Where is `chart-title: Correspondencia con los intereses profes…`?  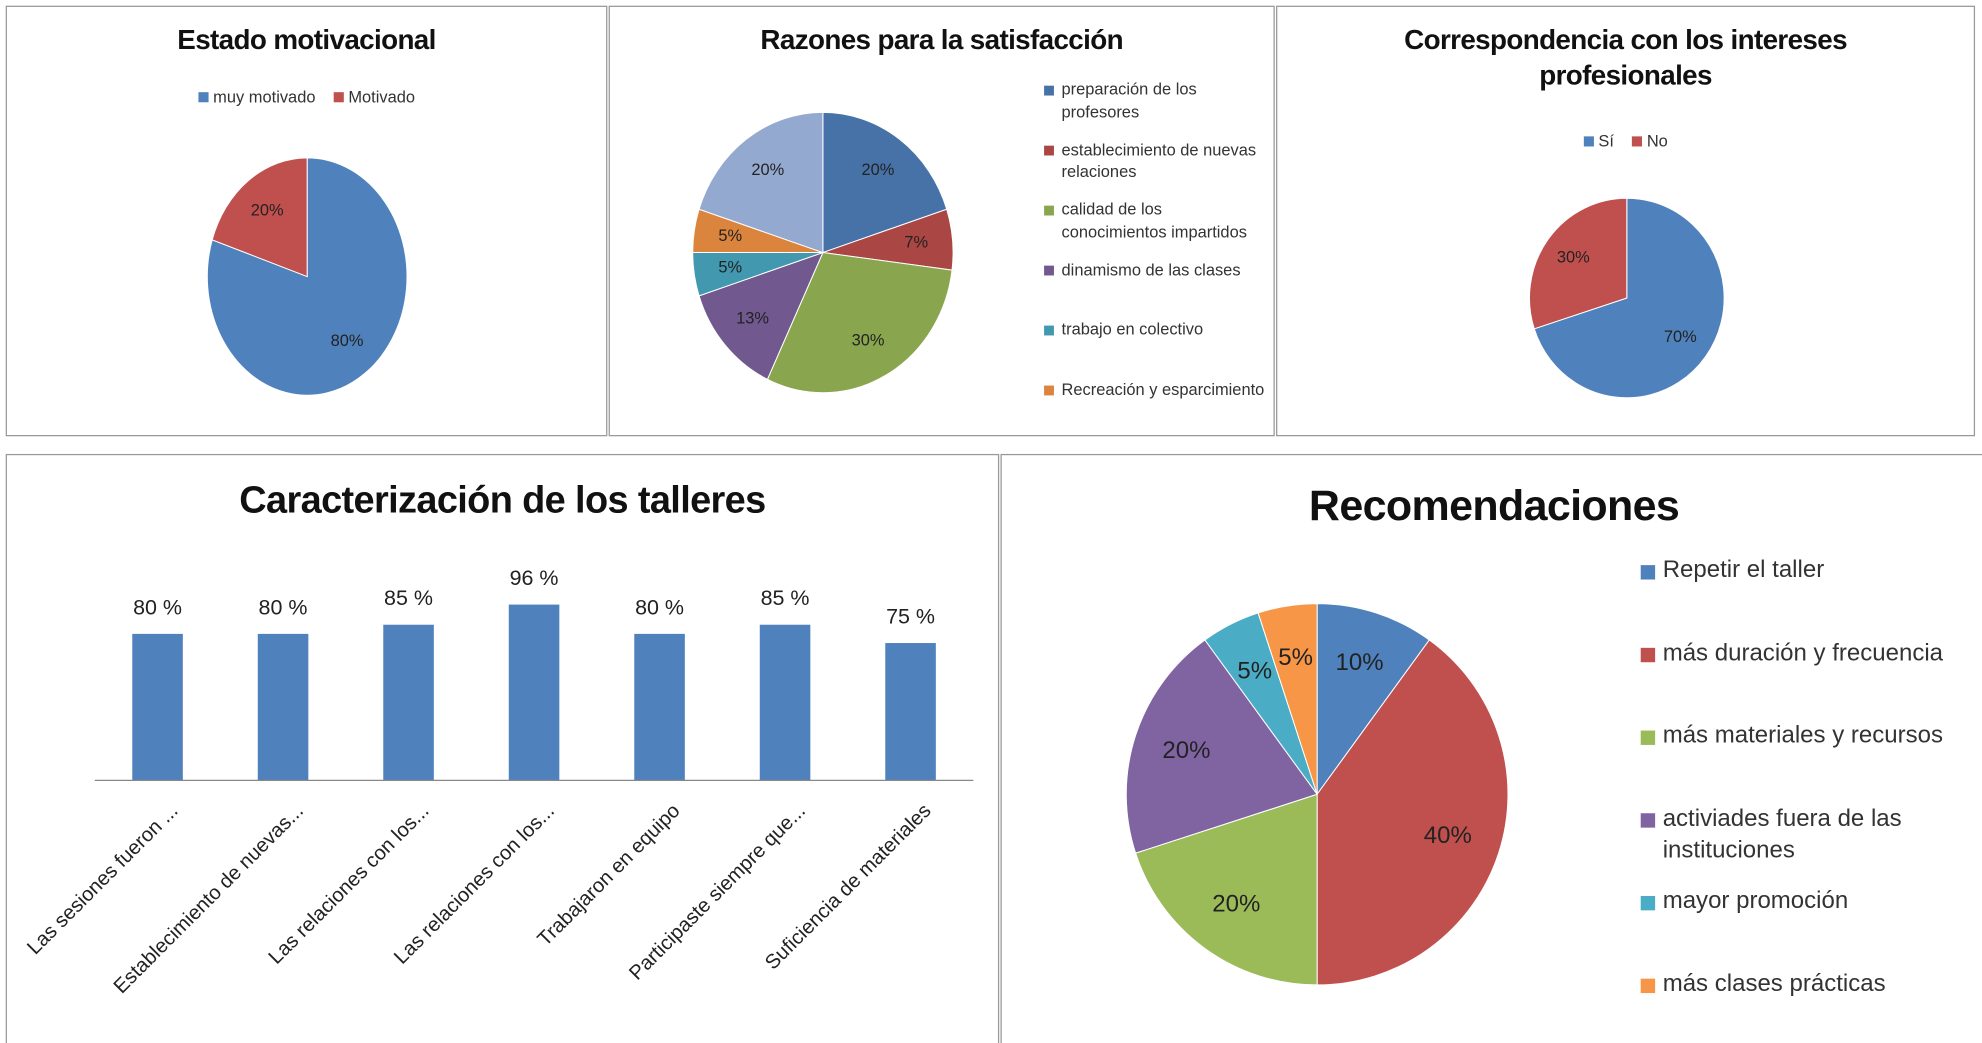 chart-title: Correspondencia con los intereses profes… is located at coordinates (1625, 57).